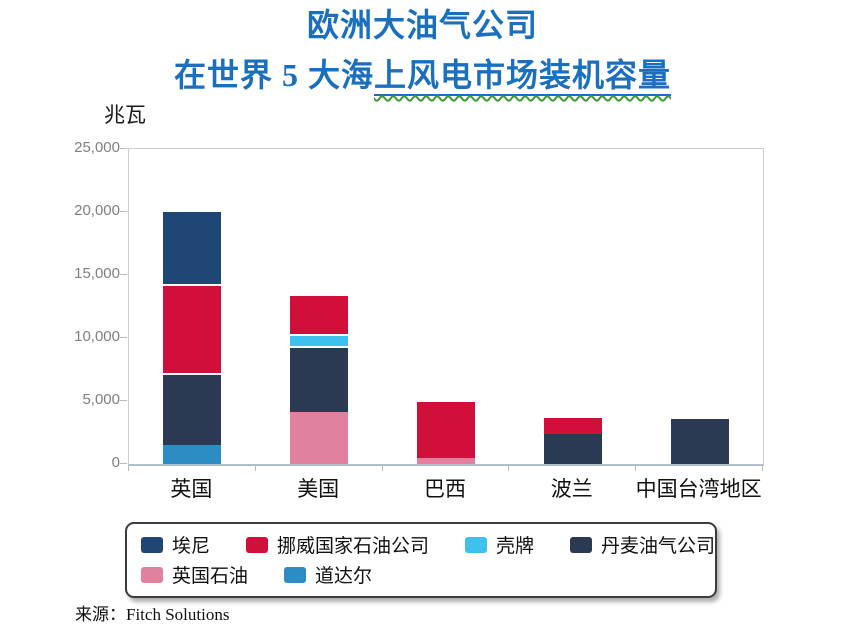  What do you see at coordinates (191, 546) in the screenshot?
I see `legend-label: 埃尼` at bounding box center [191, 546].